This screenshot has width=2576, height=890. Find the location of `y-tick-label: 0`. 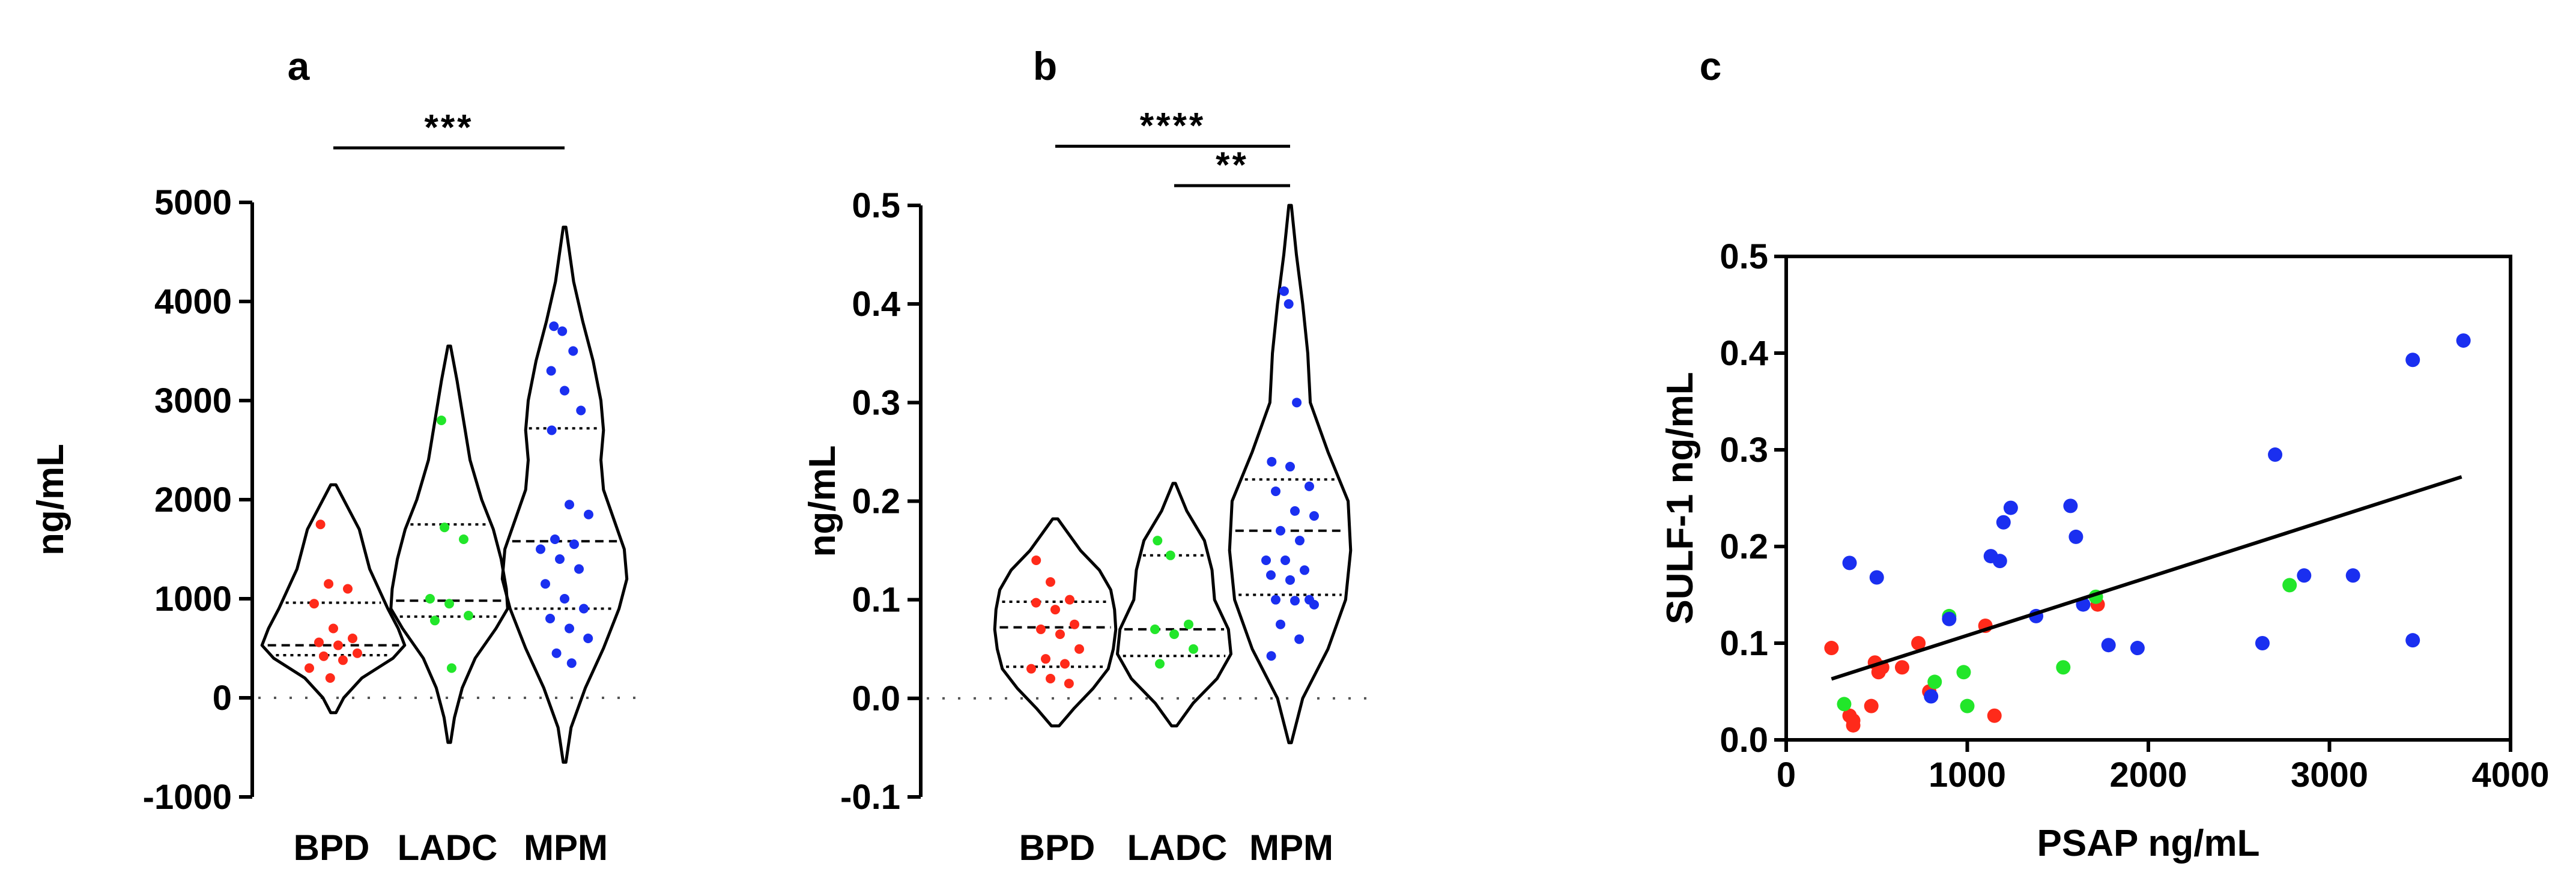

y-tick-label: 0 is located at coordinates (222, 698).